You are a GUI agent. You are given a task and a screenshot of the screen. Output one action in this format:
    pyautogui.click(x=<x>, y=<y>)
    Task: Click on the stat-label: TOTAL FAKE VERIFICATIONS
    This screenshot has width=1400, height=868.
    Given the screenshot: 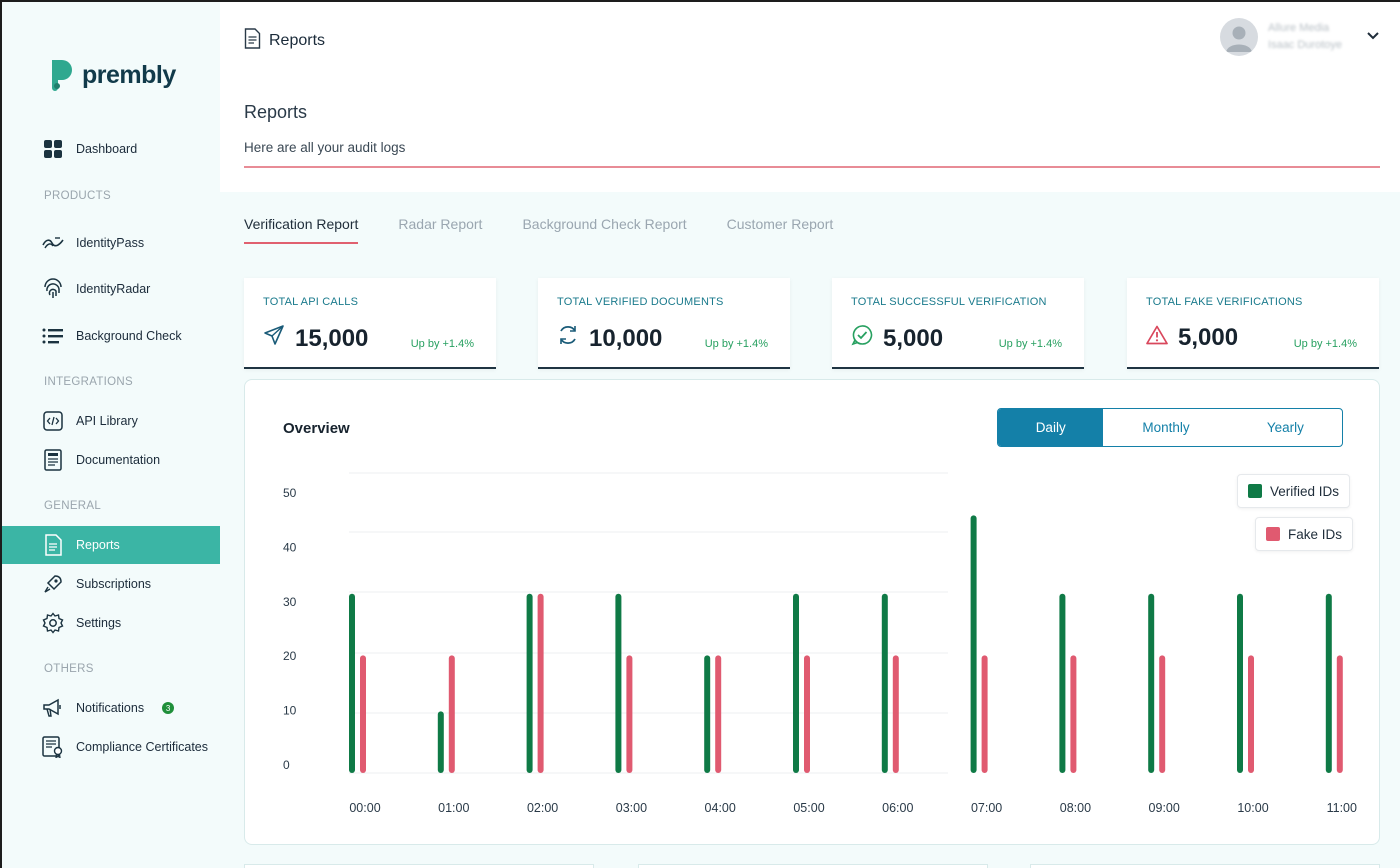 What is the action you would take?
    pyautogui.click(x=1224, y=302)
    